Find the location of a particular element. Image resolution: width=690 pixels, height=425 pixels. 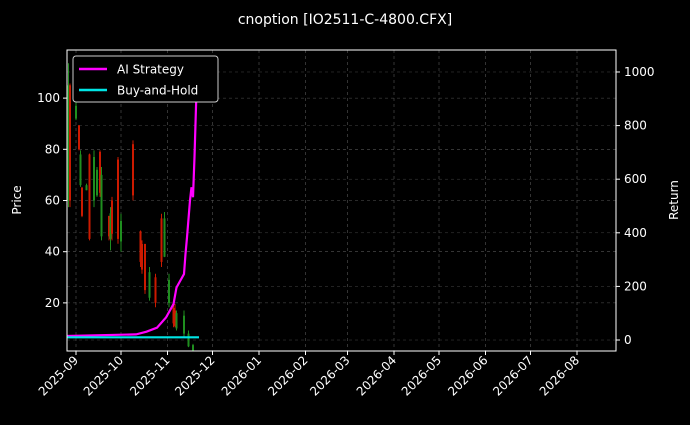

y-tick-label-right: 0 is located at coordinates (628, 340).